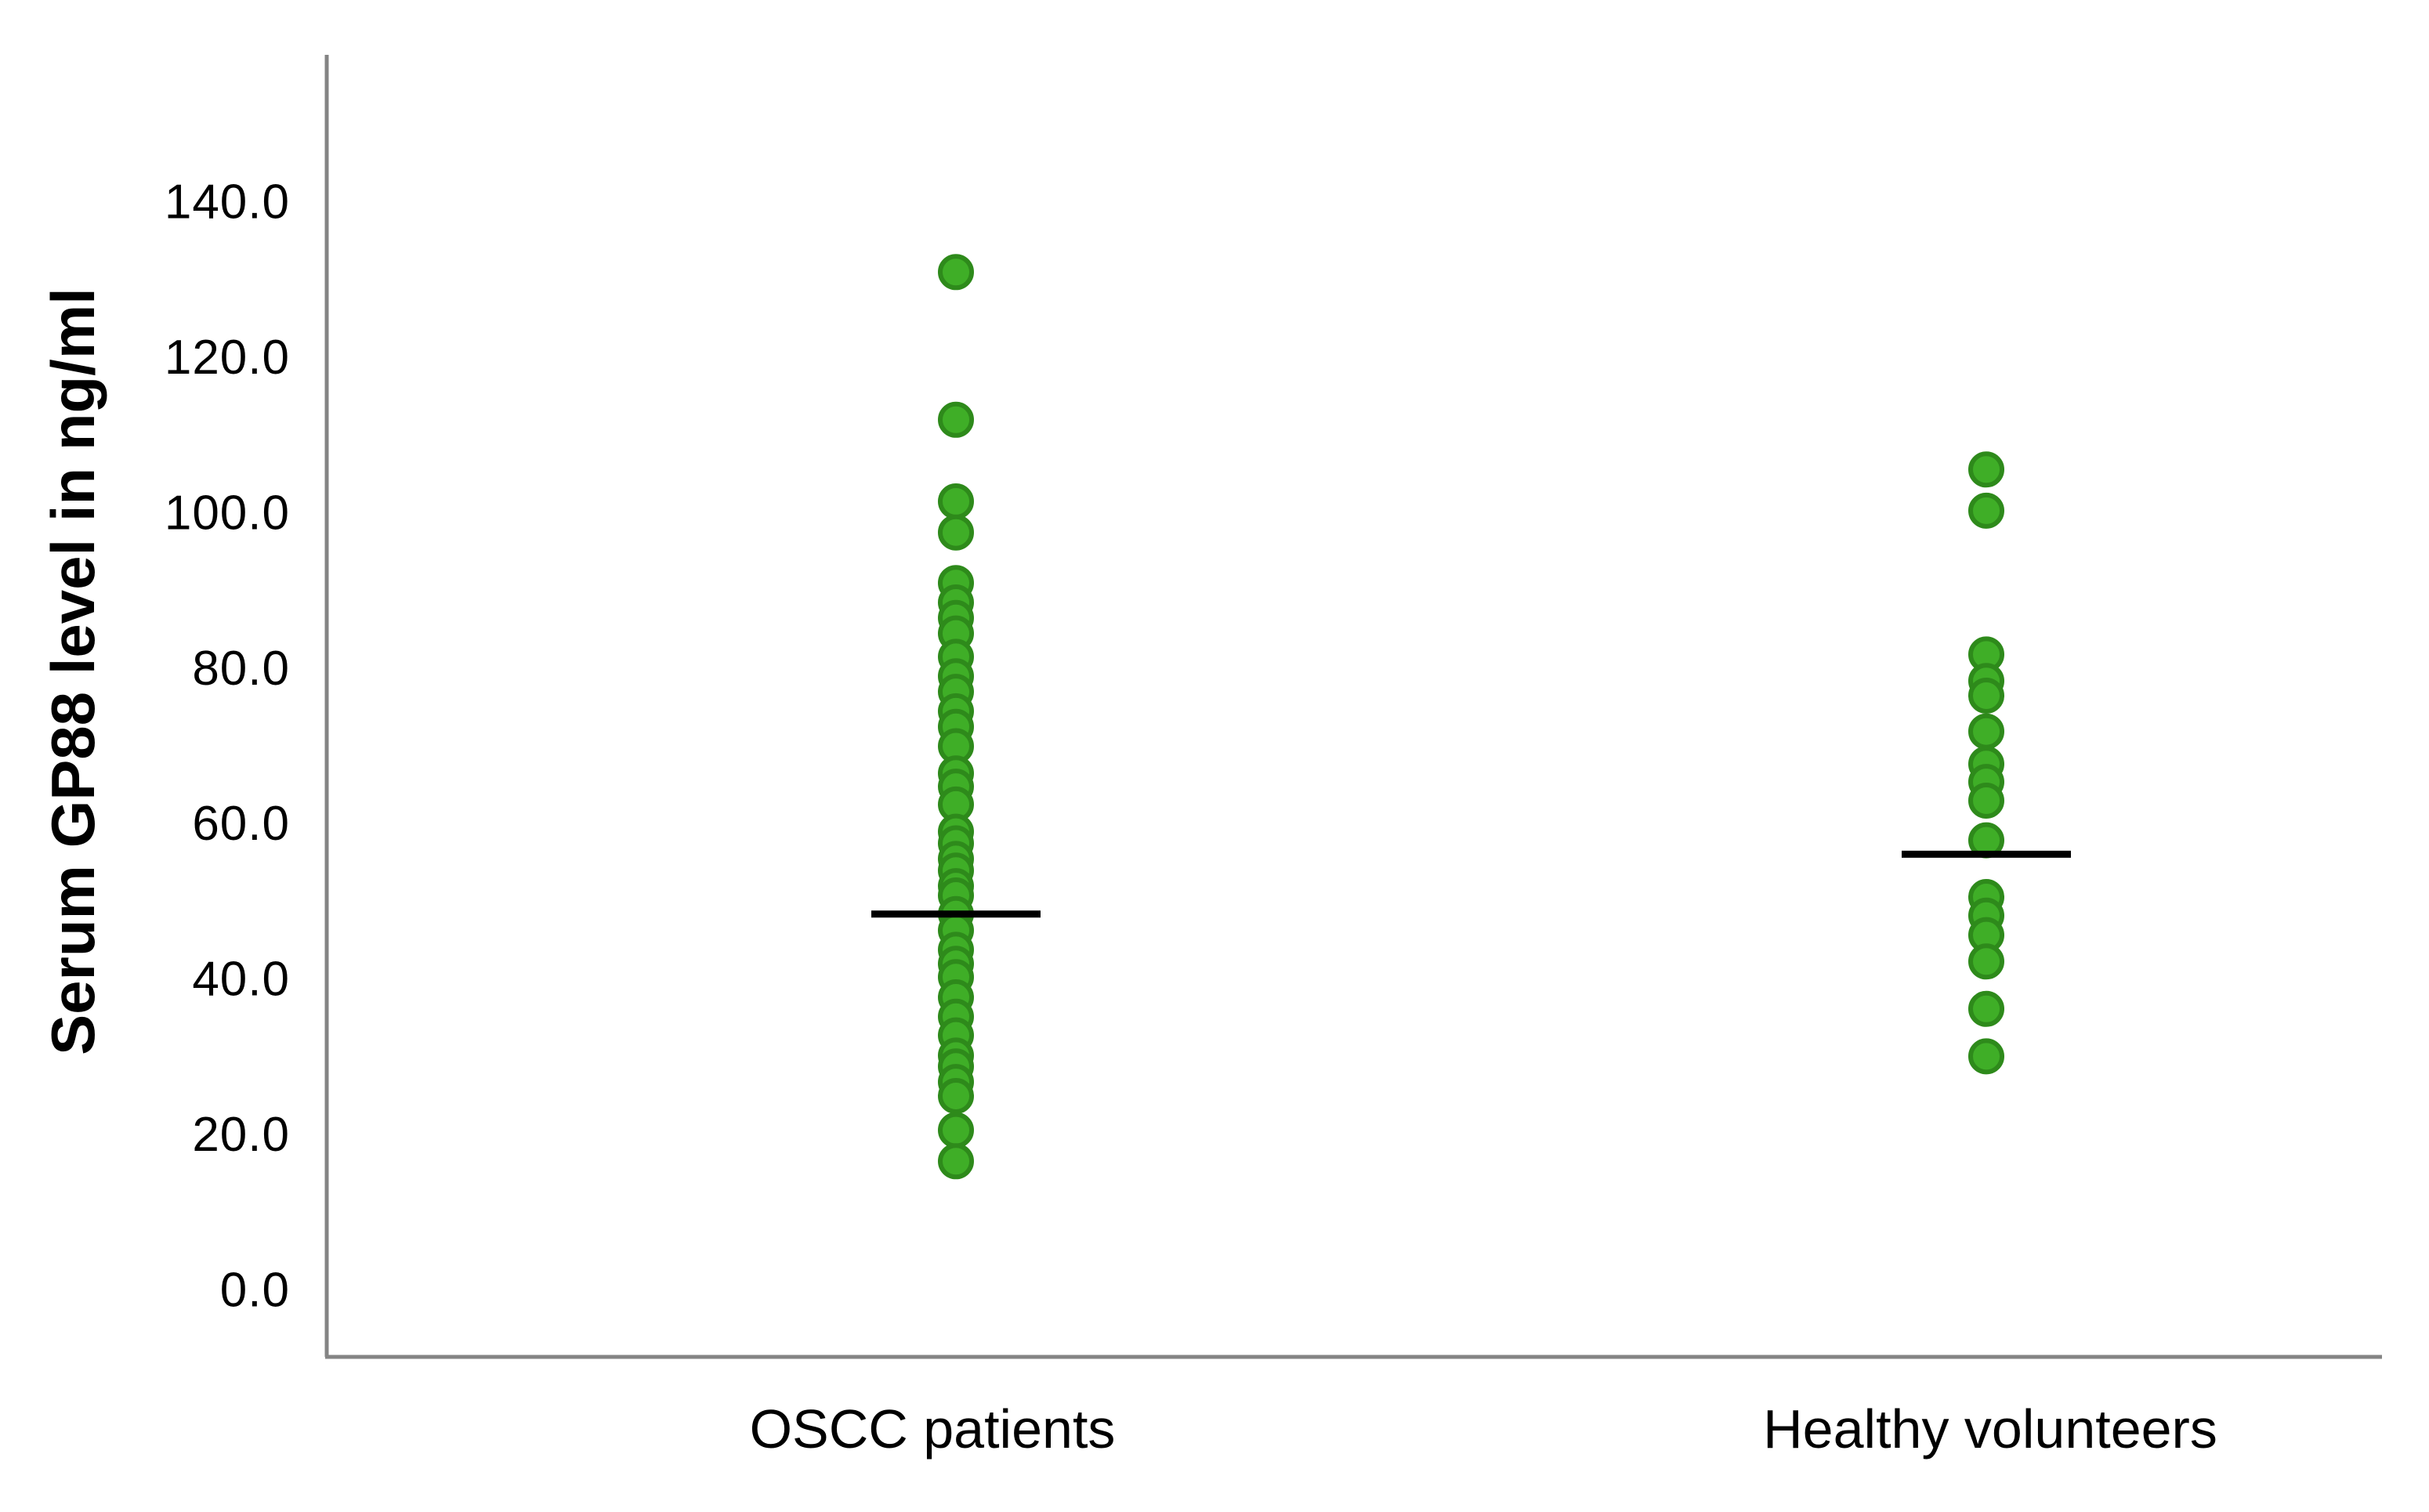 The height and width of the screenshot is (1512, 2429). I want to click on x-category-label-healthy: Healthy volunteers, so click(1990, 1429).